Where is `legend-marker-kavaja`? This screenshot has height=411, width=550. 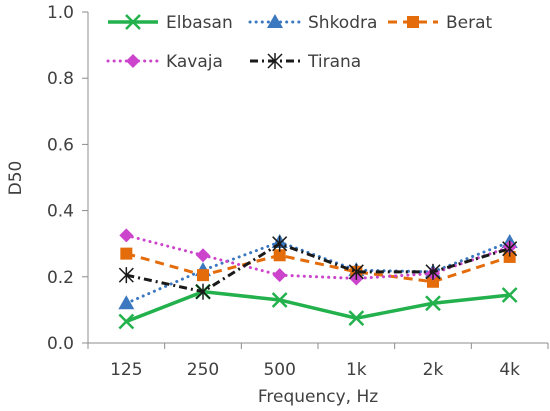 legend-marker-kavaja is located at coordinates (133, 61).